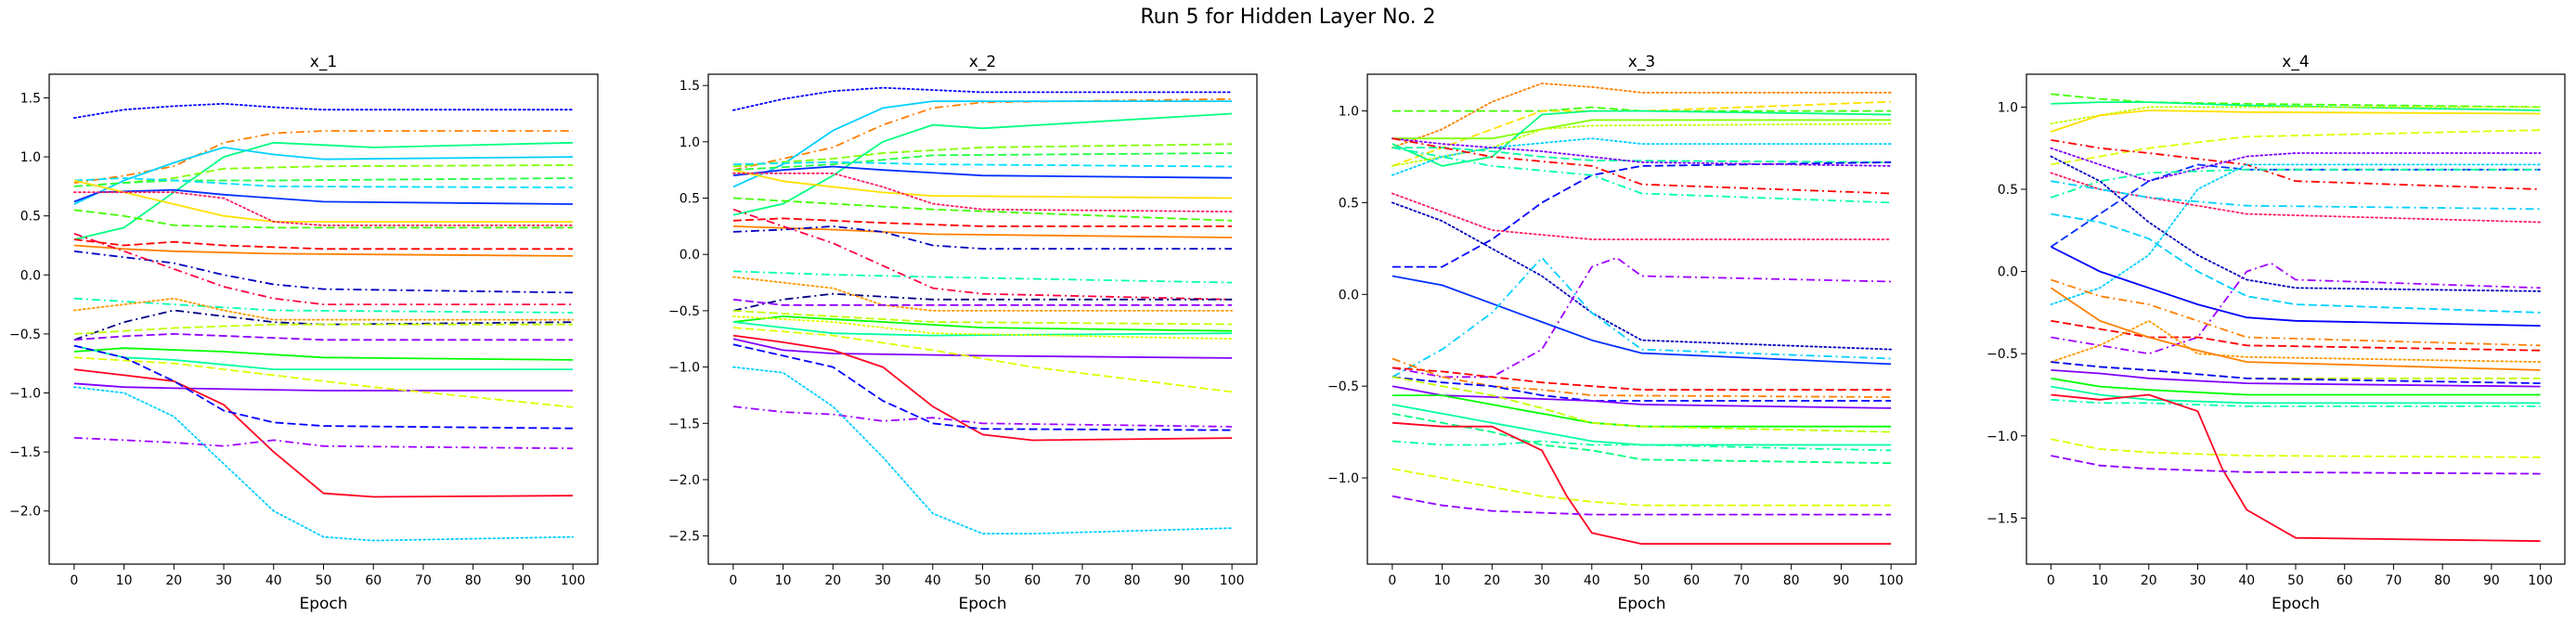 This screenshot has width=2576, height=617. I want to click on y-tick-label: 1.0, so click(1349, 112).